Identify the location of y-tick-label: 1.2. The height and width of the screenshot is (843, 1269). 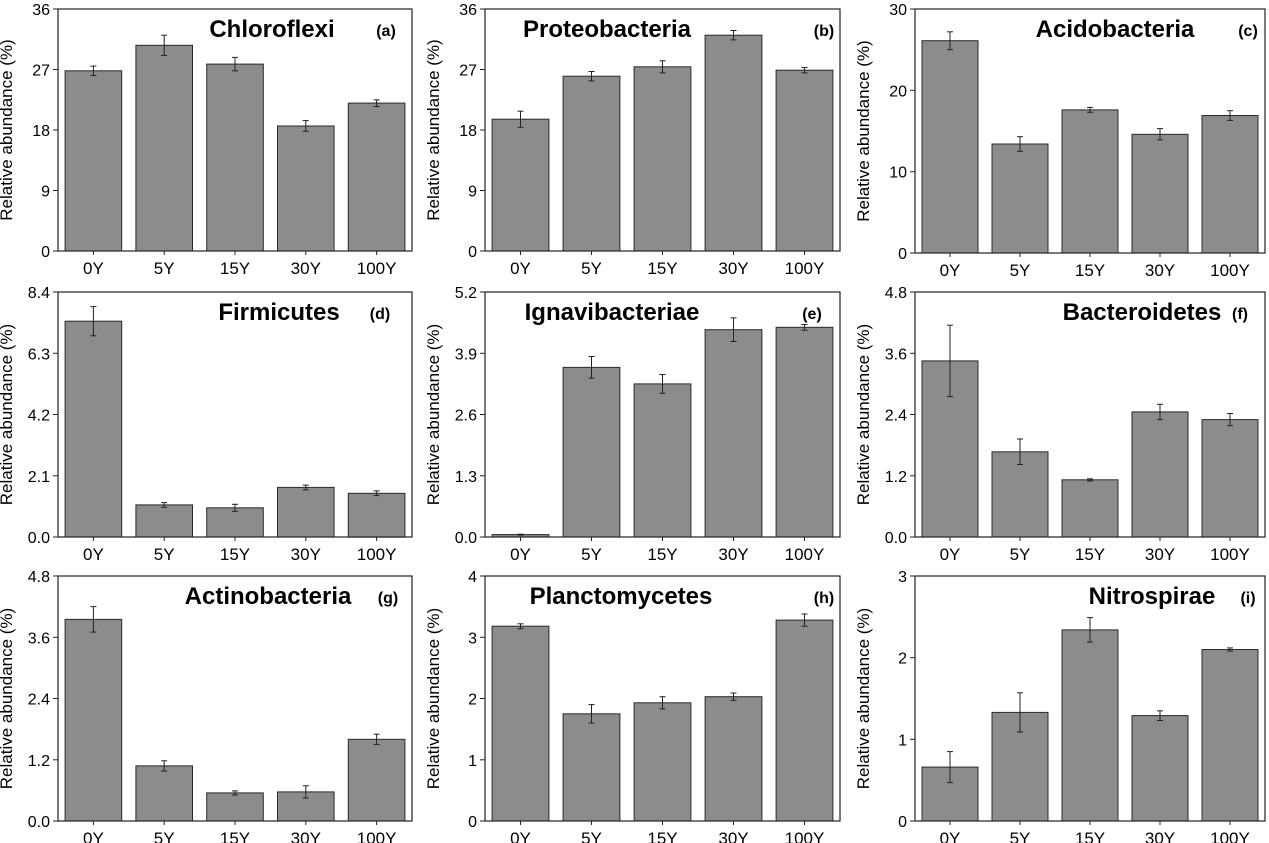
(896, 477).